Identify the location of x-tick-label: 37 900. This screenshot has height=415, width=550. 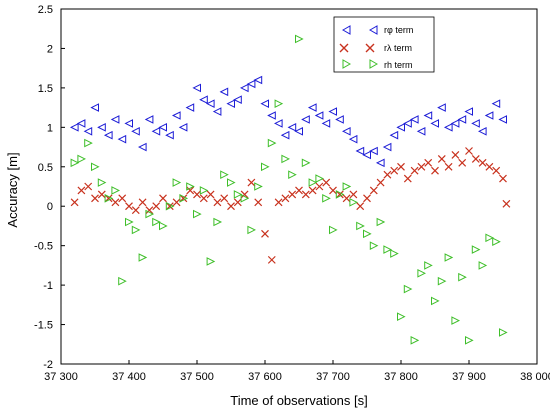
(469, 377).